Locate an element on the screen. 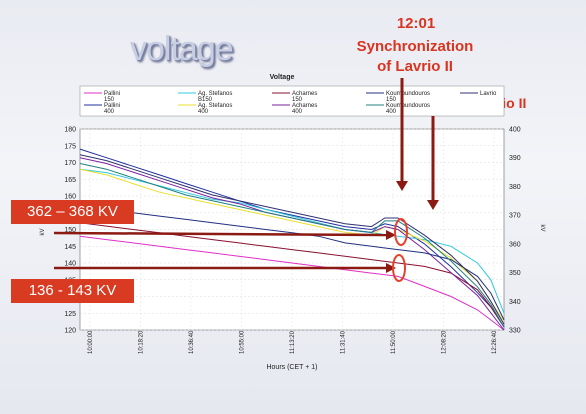 The width and height of the screenshot is (586, 414). sync-time-callout: 12:01 is located at coordinates (416, 23).